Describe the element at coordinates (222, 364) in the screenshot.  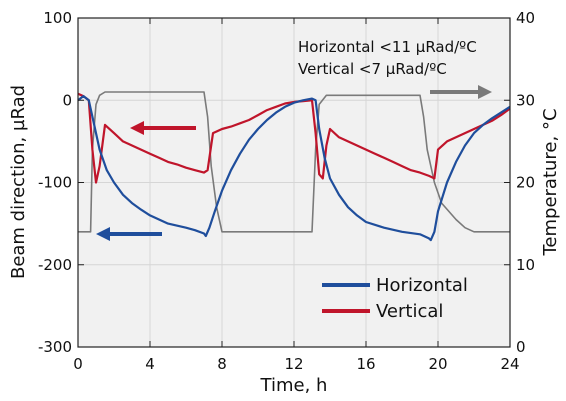
I see `x-tick-label: 8` at that location.